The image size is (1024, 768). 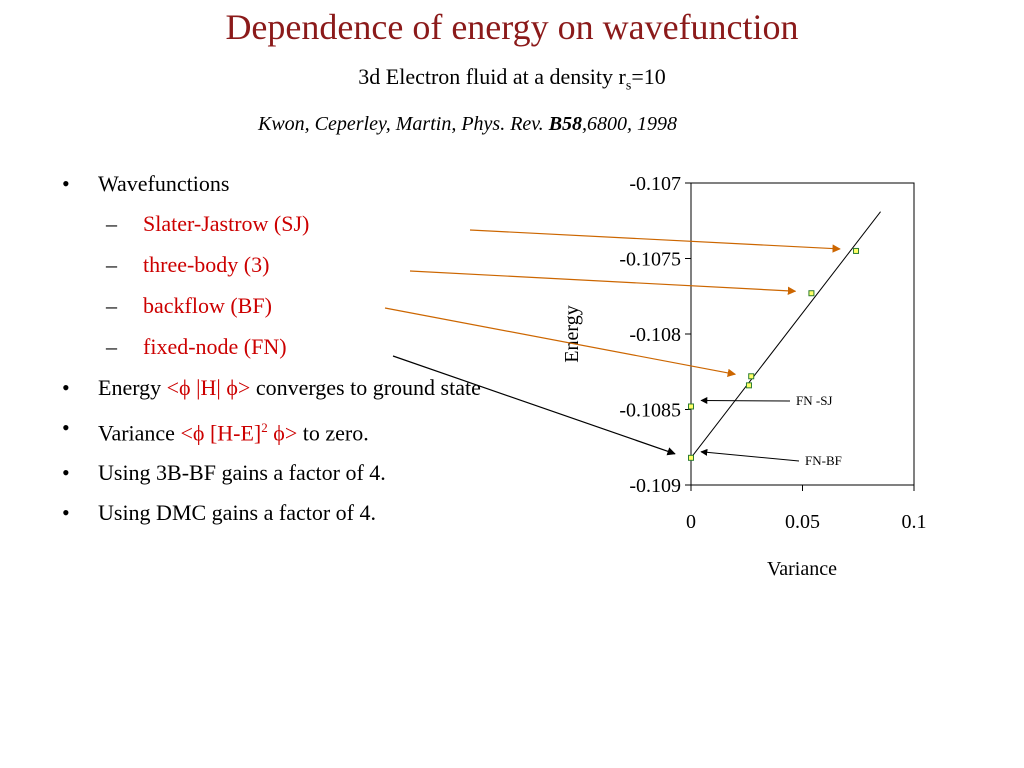 What do you see at coordinates (648, 76) in the screenshot?
I see `subtitle-end: =10` at bounding box center [648, 76].